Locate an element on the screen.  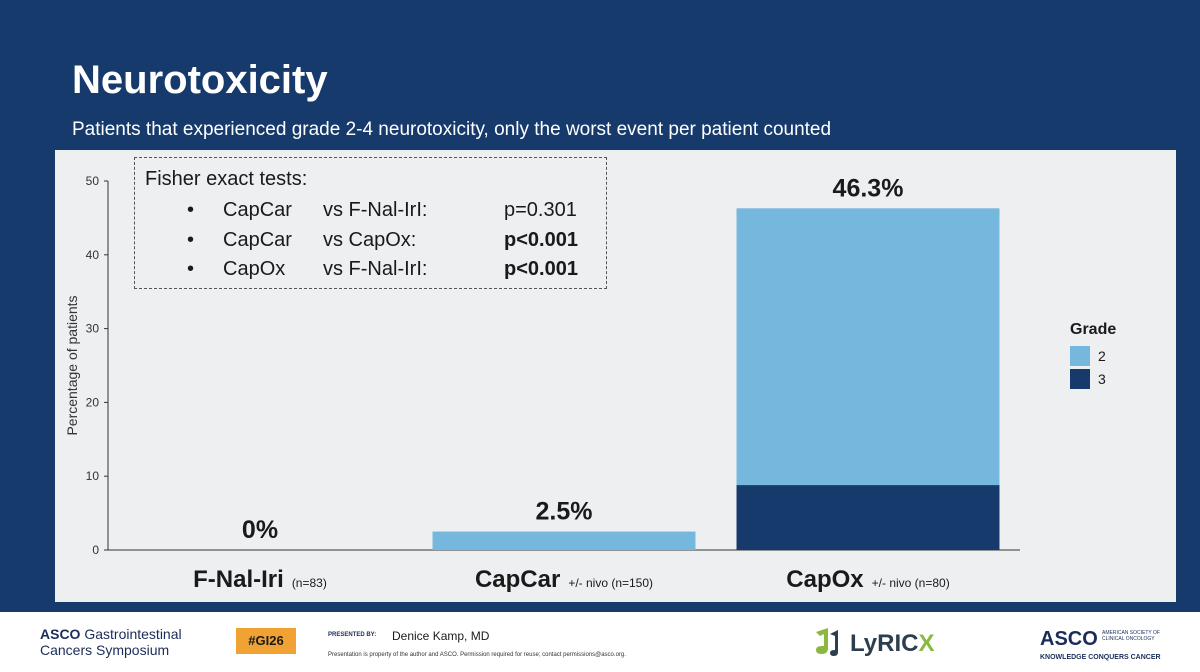
x-category-label: F-Nal-Iri (n=83) is located at coordinates (260, 579).